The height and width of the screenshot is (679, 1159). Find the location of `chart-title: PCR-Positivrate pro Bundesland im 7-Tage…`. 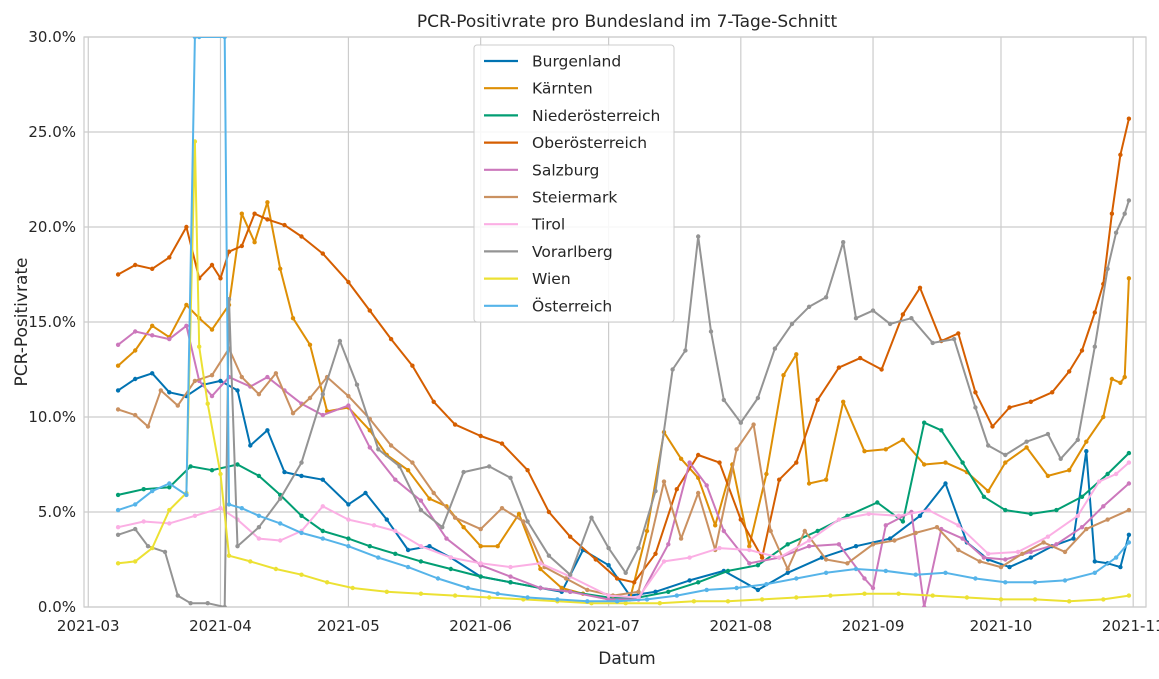

chart-title: PCR-Positivrate pro Bundesland im 7-Tage… is located at coordinates (627, 22).